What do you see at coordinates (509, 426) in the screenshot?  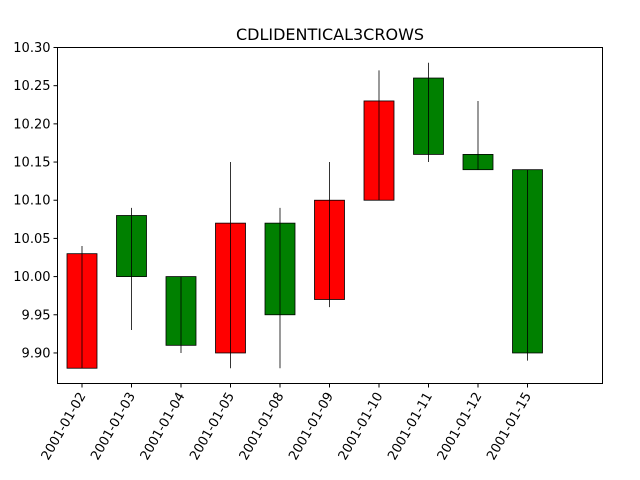 I see `x-tick-label: 2001-01-15` at bounding box center [509, 426].